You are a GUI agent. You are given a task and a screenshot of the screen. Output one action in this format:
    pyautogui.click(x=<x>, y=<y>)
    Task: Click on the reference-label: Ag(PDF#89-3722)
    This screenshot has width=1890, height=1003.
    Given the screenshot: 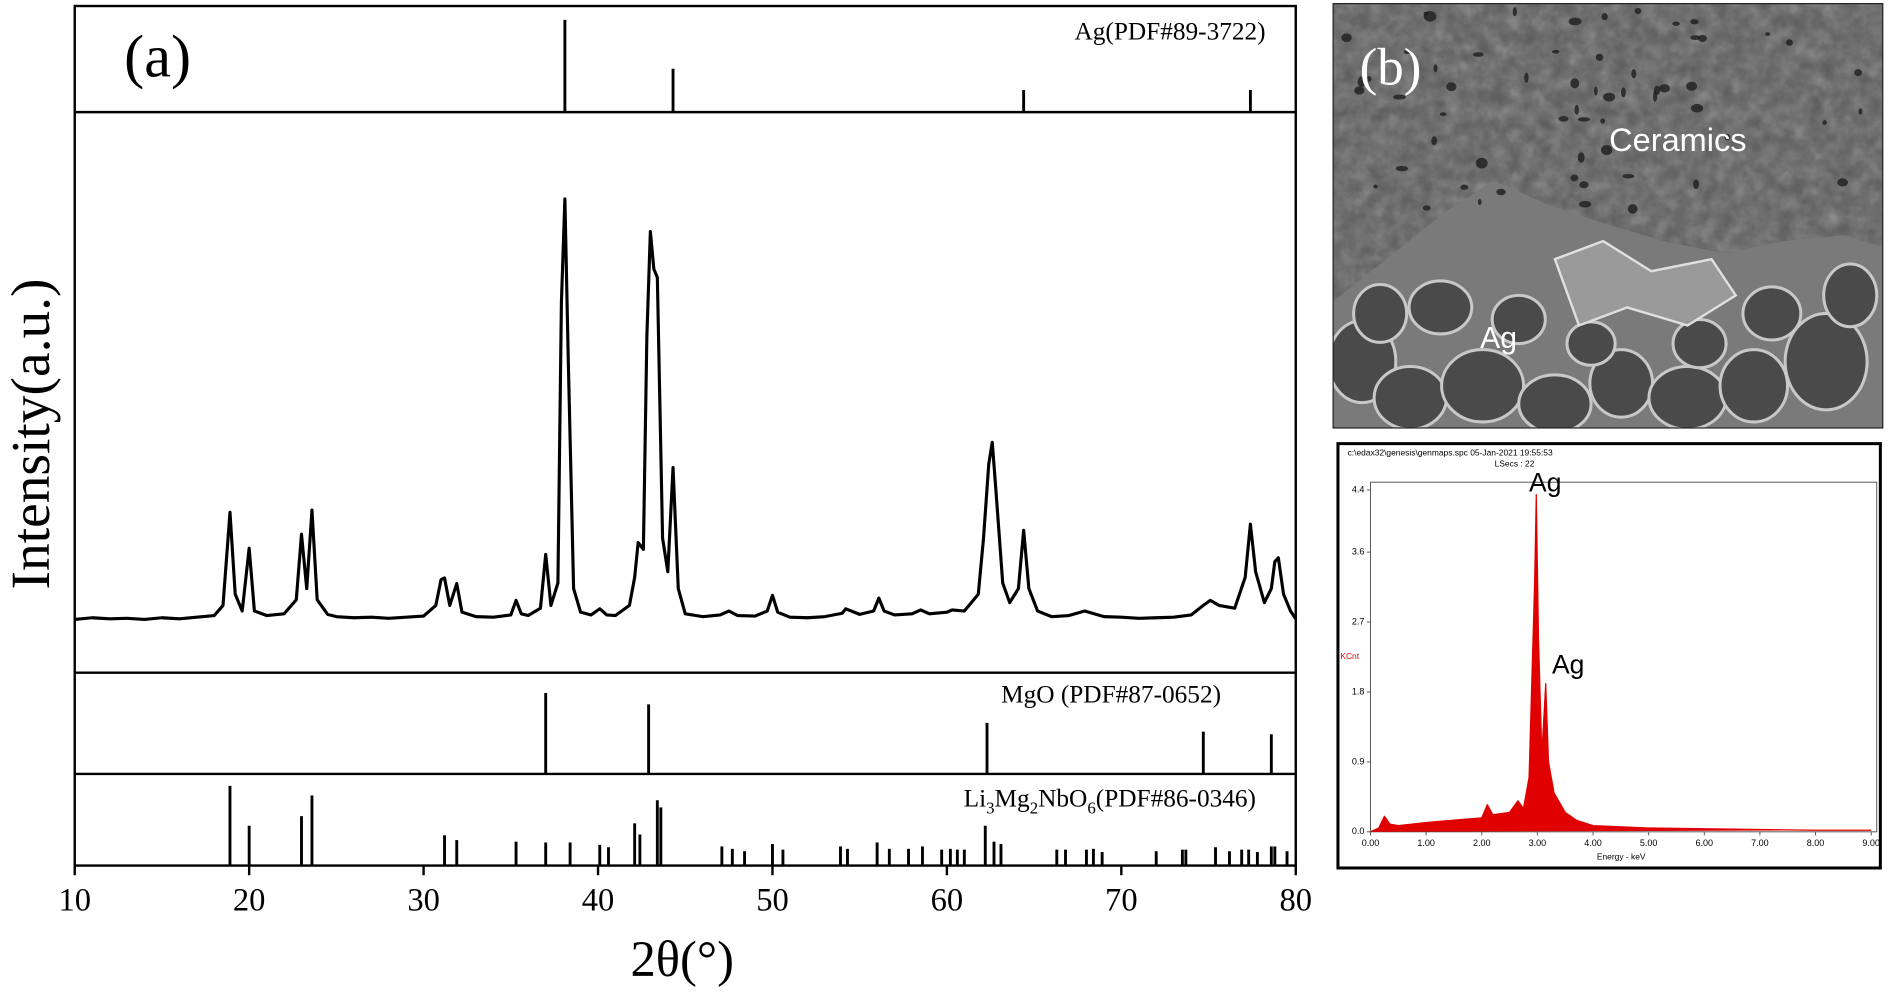 What is the action you would take?
    pyautogui.click(x=1169, y=32)
    